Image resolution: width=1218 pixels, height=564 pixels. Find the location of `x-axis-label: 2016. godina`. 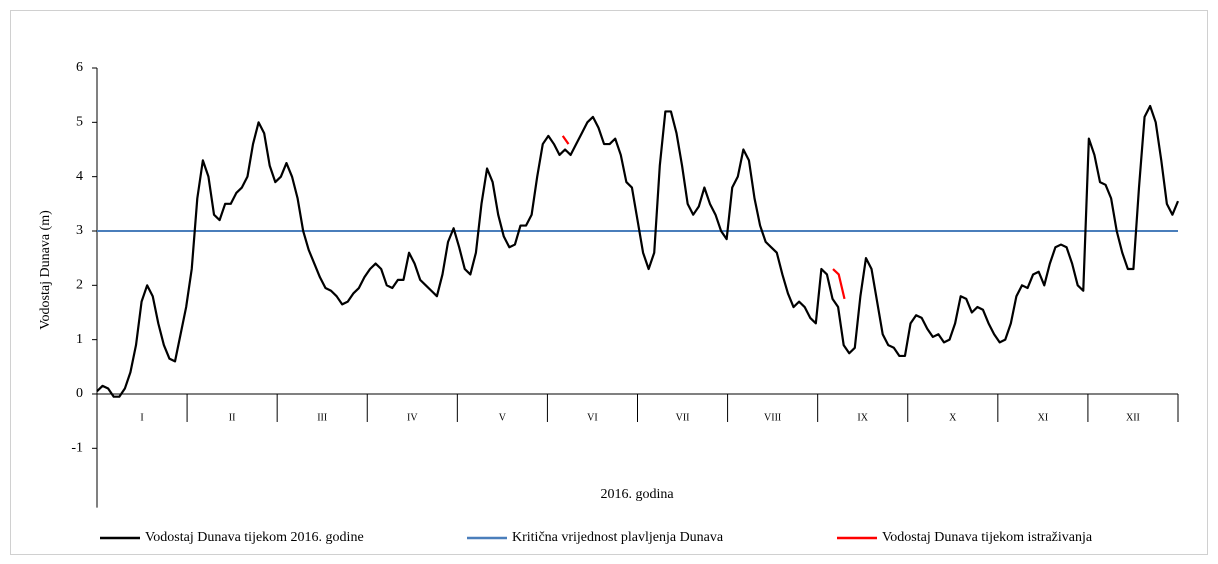

x-axis-label: 2016. godina is located at coordinates (637, 494).